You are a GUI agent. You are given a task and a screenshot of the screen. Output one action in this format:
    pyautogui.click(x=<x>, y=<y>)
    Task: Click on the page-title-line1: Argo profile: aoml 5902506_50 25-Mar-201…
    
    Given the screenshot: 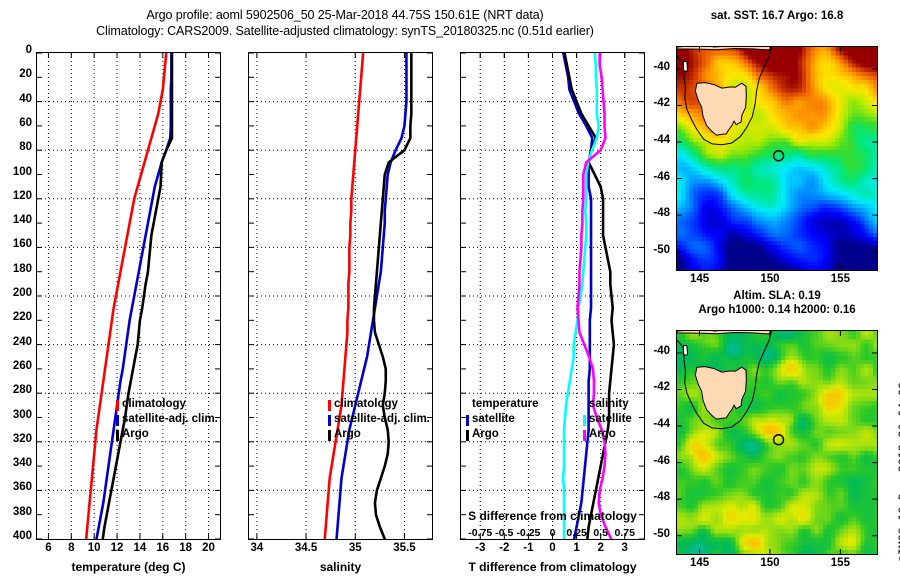 What is the action you would take?
    pyautogui.click(x=345, y=15)
    